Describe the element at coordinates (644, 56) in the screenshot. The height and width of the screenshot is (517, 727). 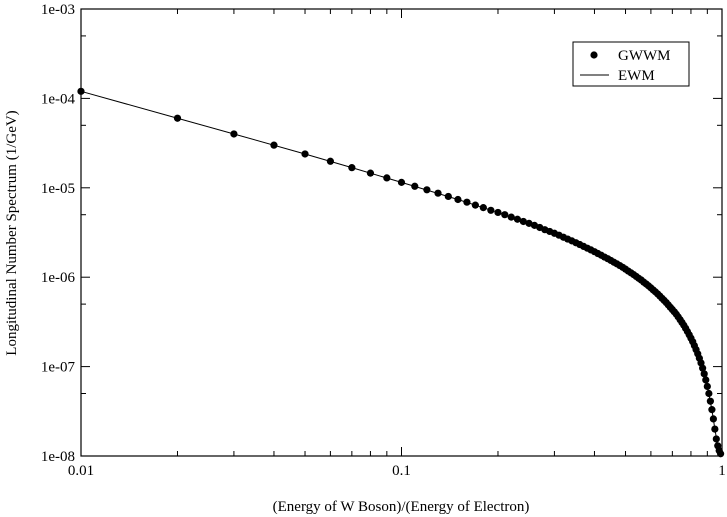
I see `legend-label-gwwm: GWWM` at that location.